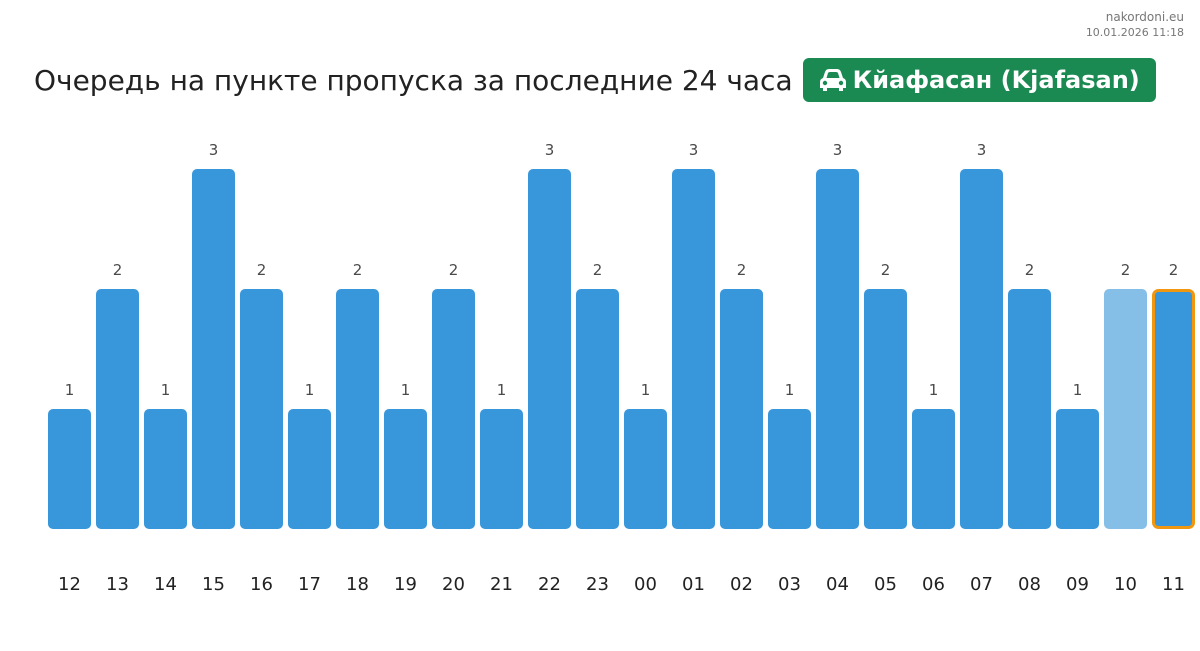 Image resolution: width=1200 pixels, height=651 pixels. I want to click on x-tick-label: 17, so click(309, 584).